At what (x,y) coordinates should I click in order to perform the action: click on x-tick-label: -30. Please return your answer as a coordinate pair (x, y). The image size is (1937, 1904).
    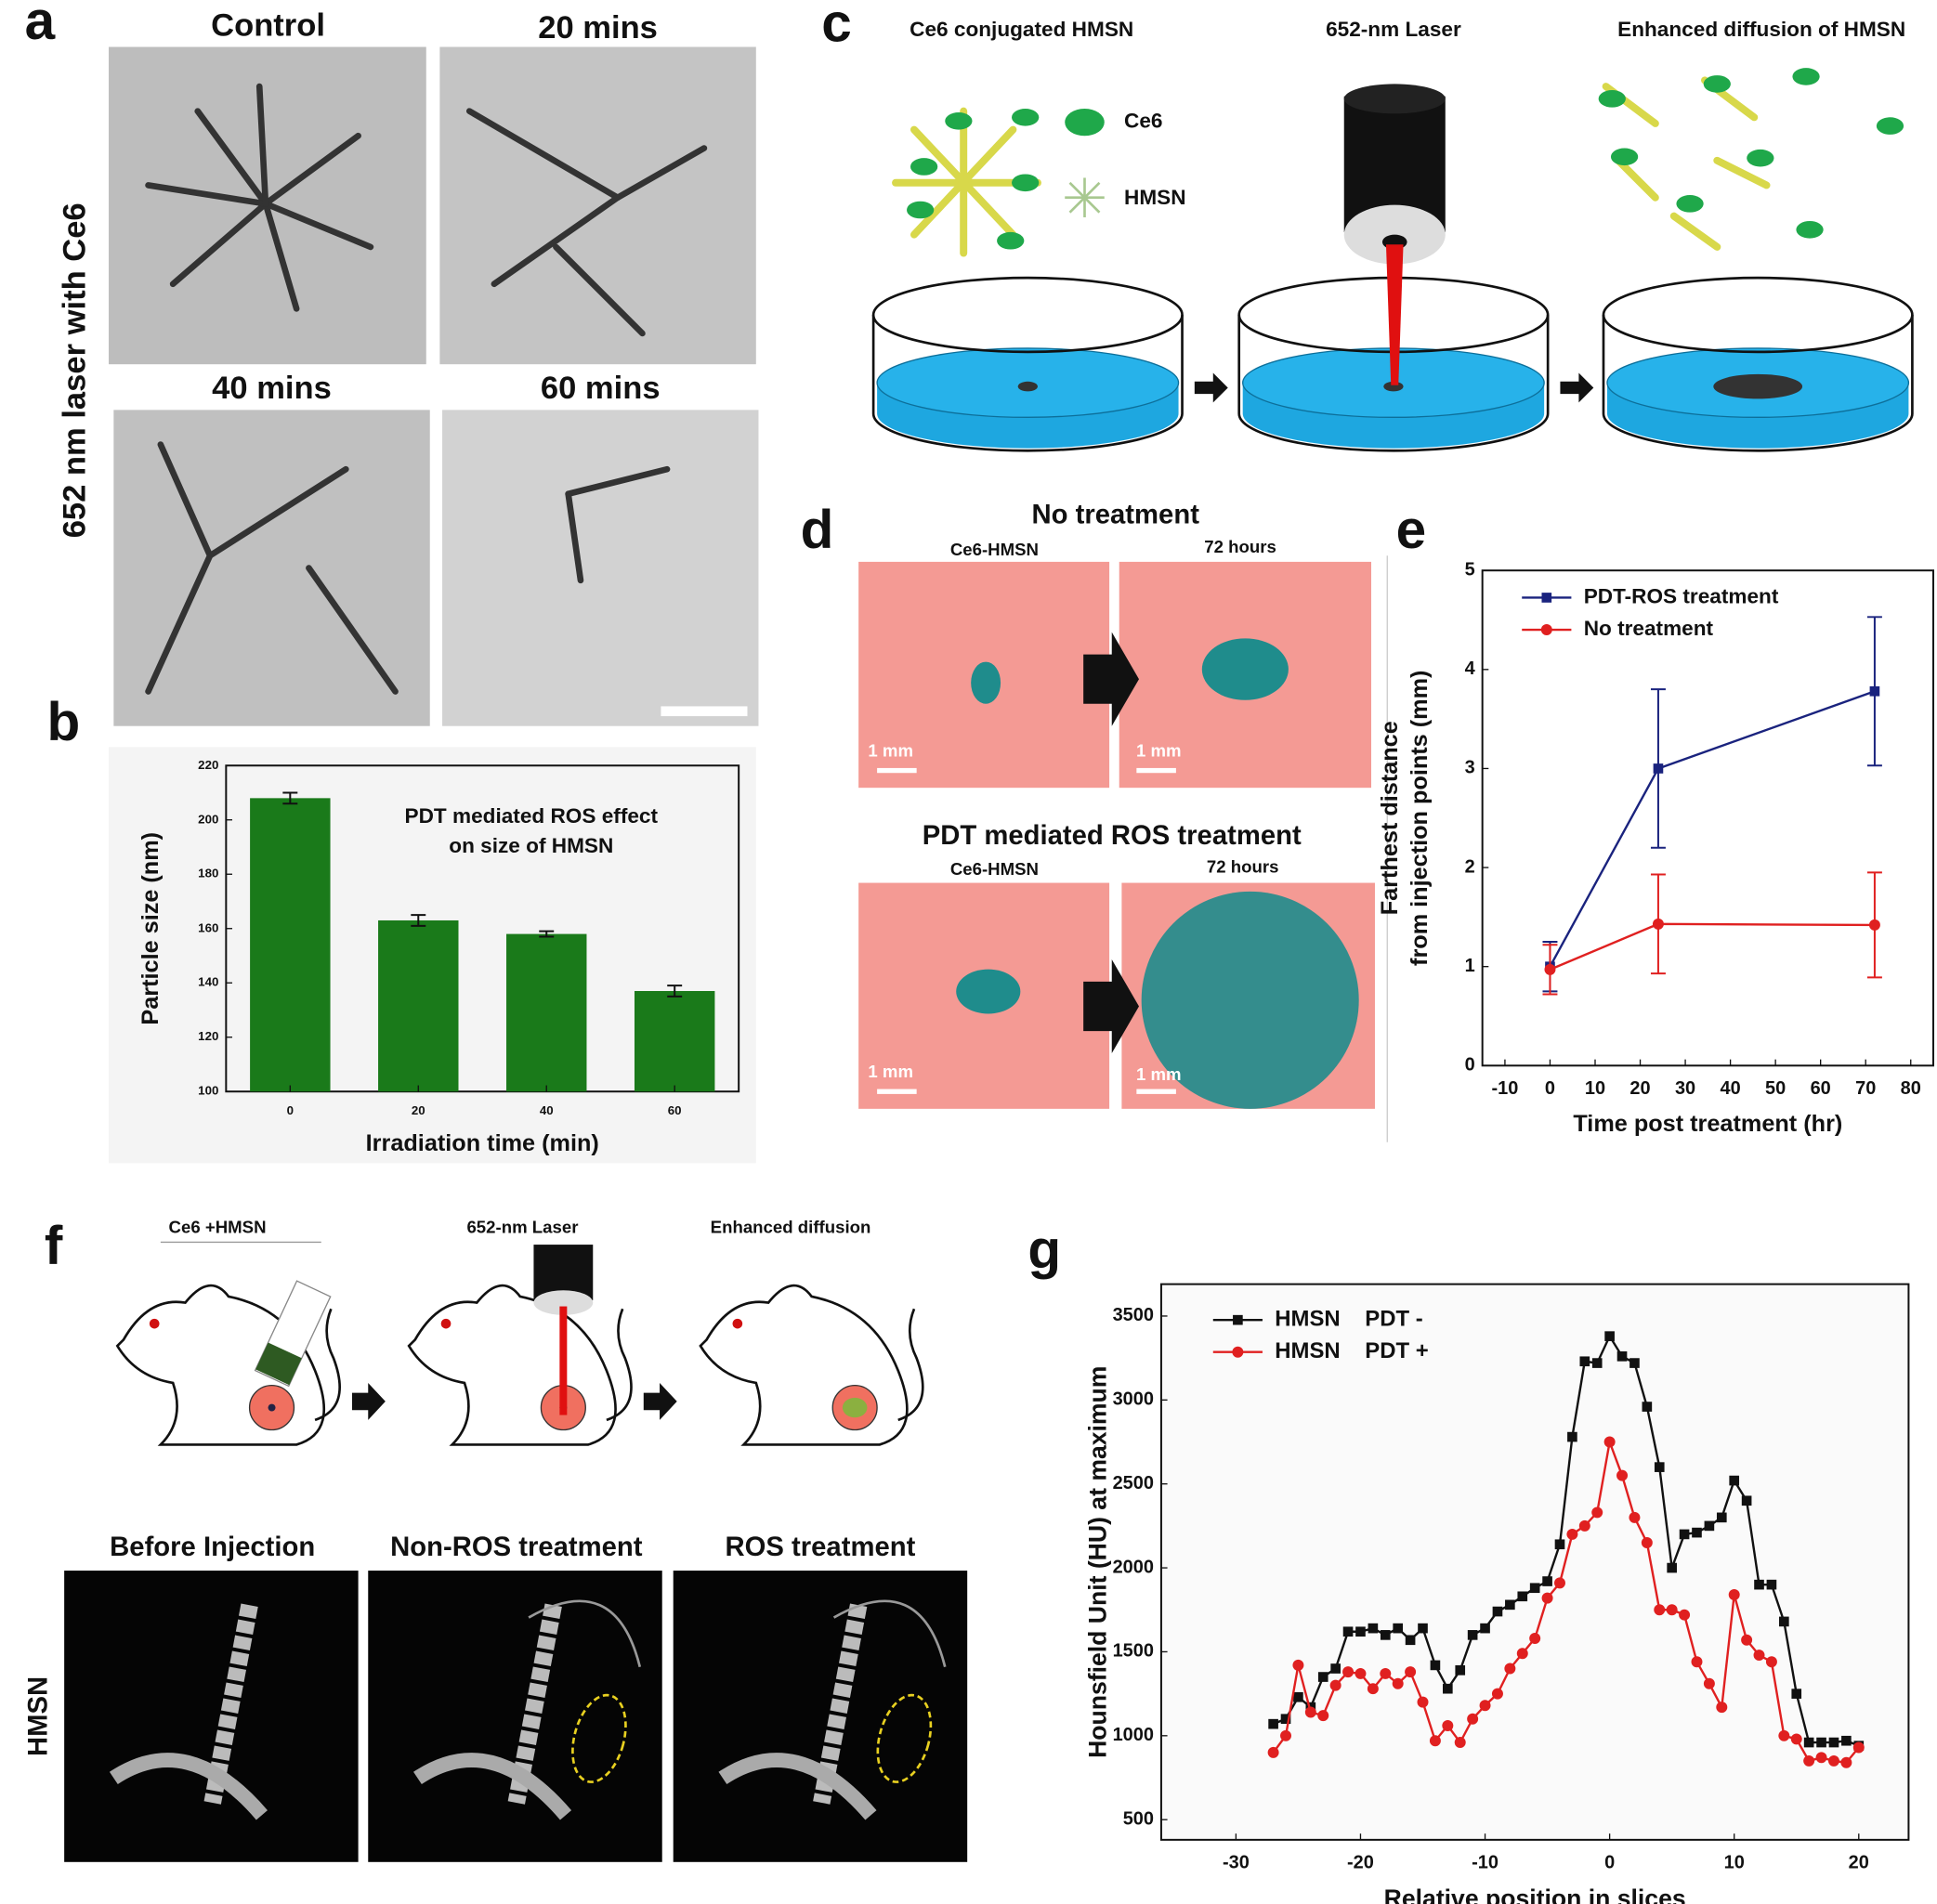
    Looking at the image, I should click on (1236, 1862).